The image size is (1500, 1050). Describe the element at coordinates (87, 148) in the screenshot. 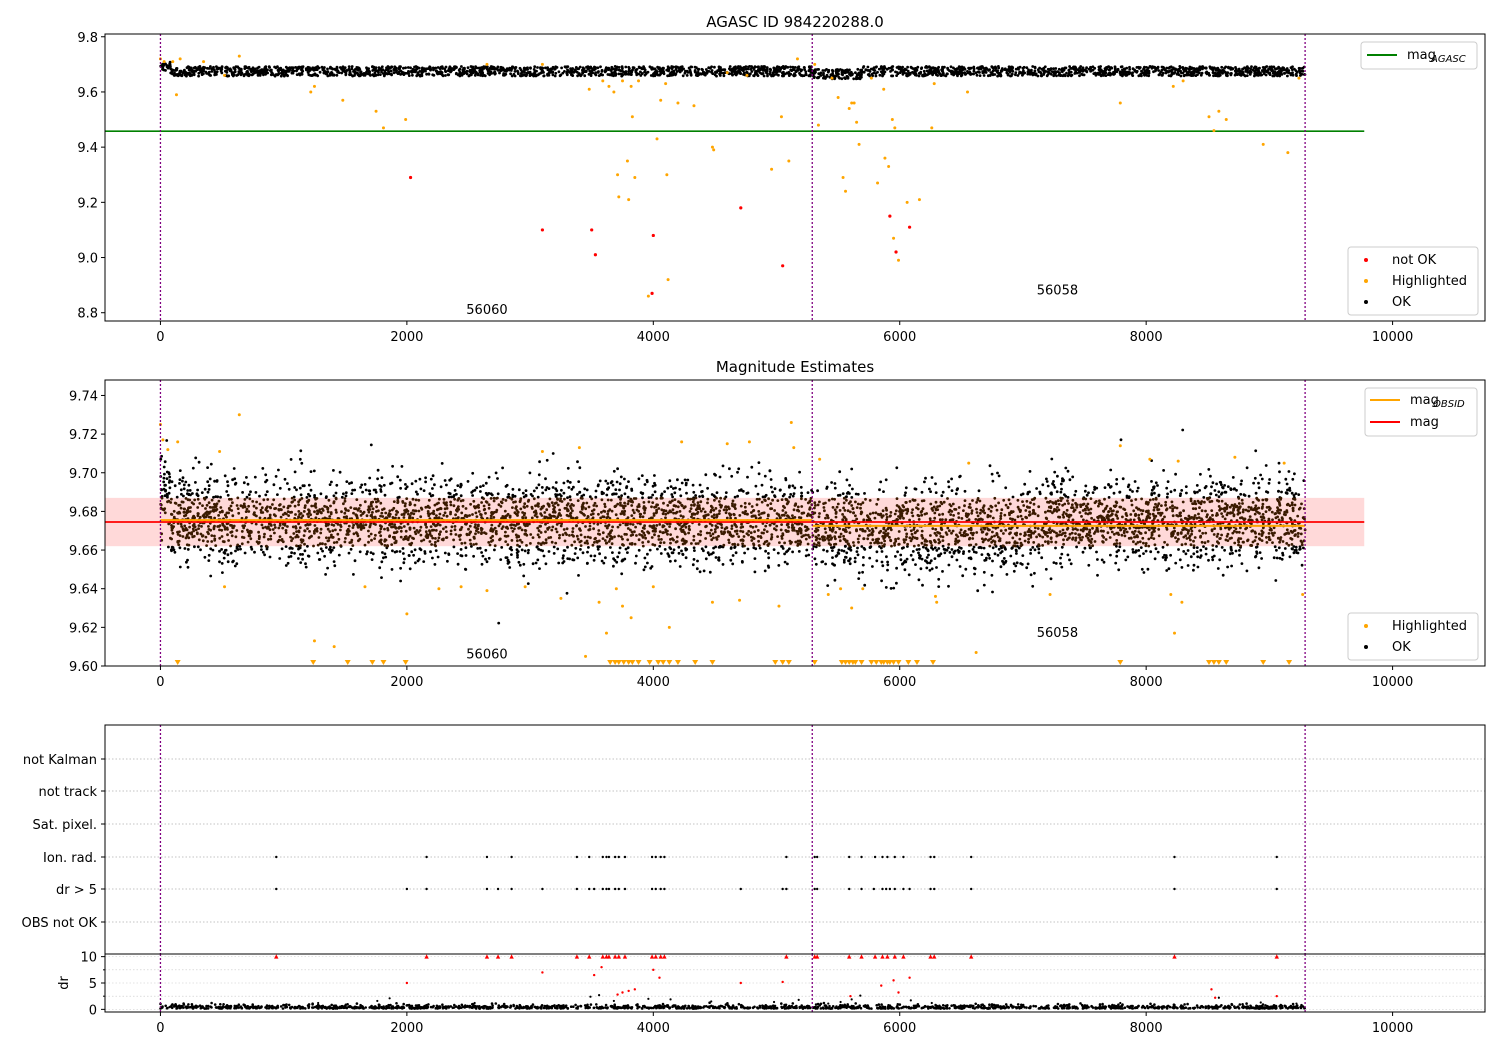

I see `y-tick-label: 9.4` at that location.